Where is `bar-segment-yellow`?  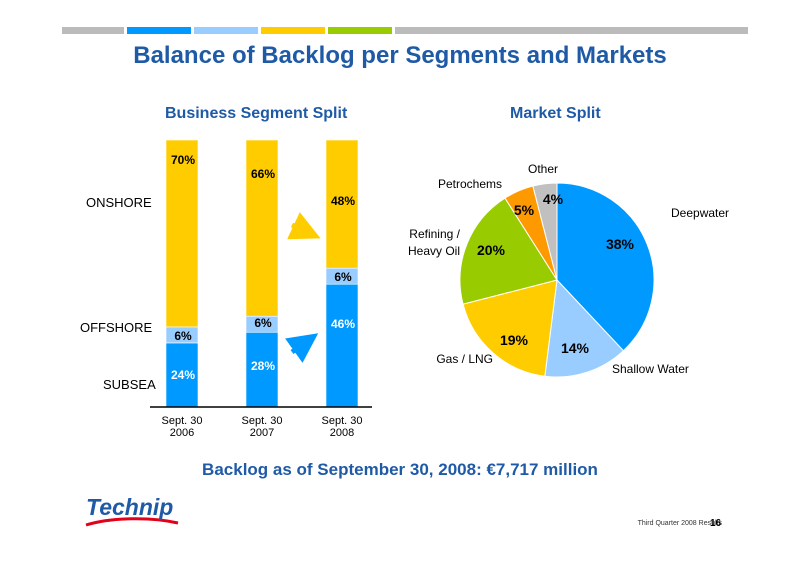 bar-segment-yellow is located at coordinates (293, 30).